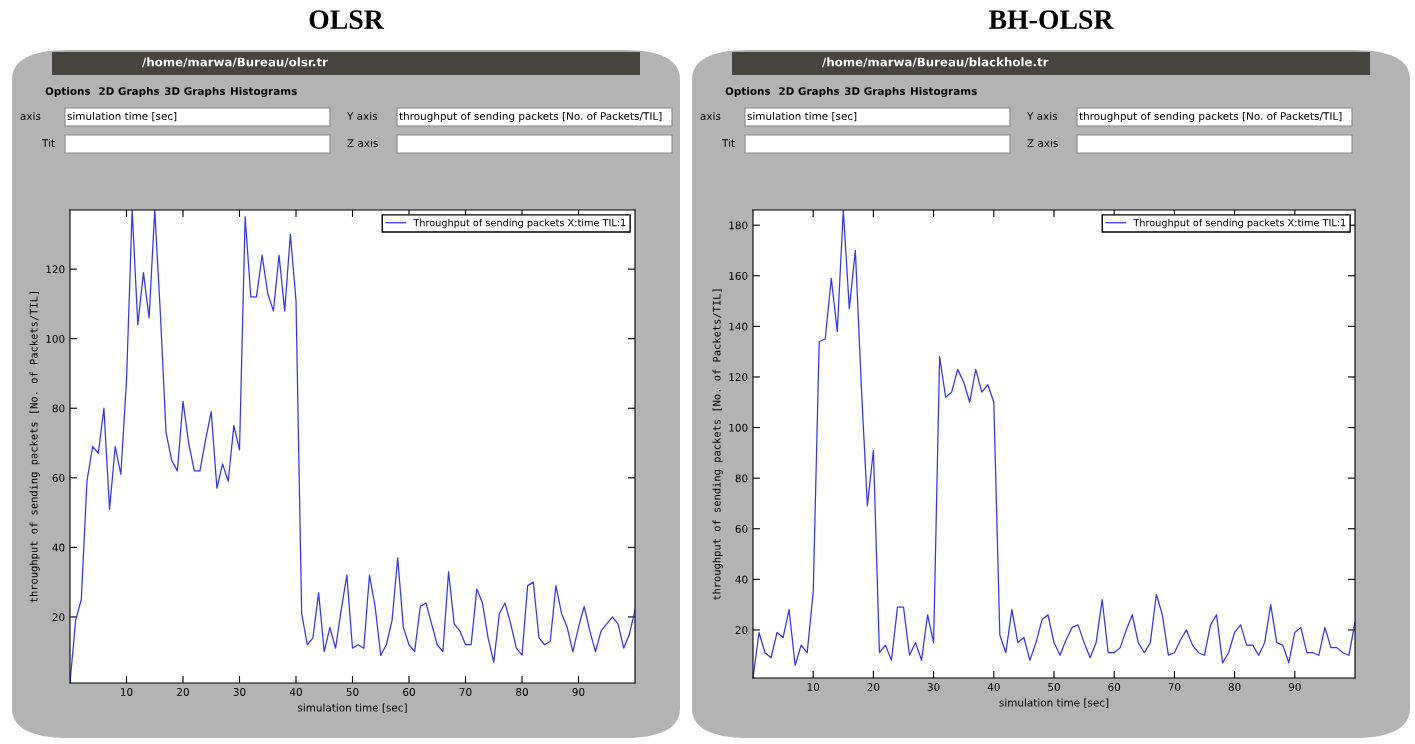 The image size is (1415, 744). I want to click on chart-title: OLSR, so click(347, 19).